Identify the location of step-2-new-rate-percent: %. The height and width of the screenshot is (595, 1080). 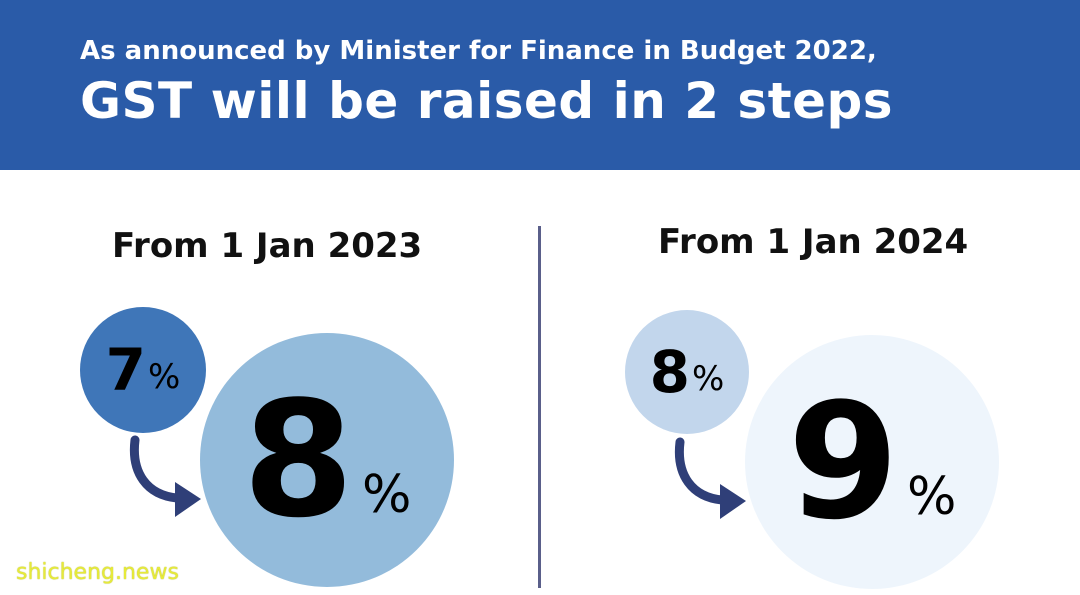
(931, 497).